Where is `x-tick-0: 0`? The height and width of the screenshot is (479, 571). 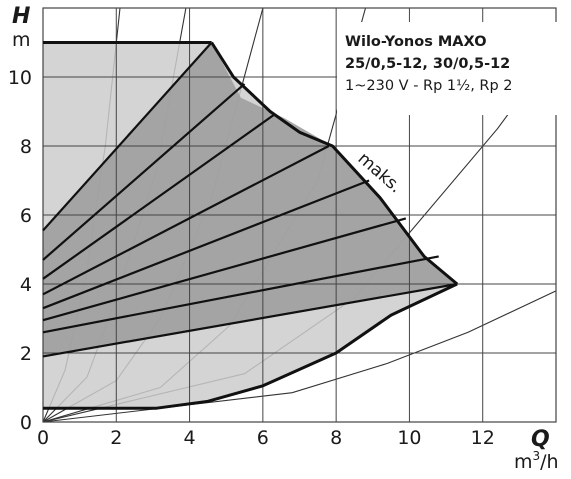 x-tick-0: 0 is located at coordinates (43, 438).